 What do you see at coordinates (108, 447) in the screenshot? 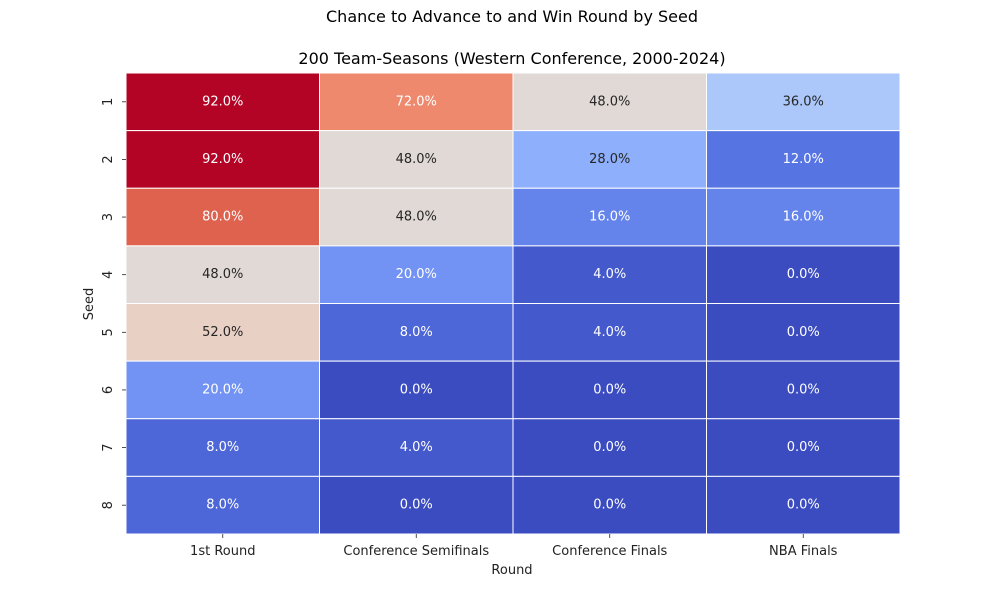
I see `y-tick-label: 7` at bounding box center [108, 447].